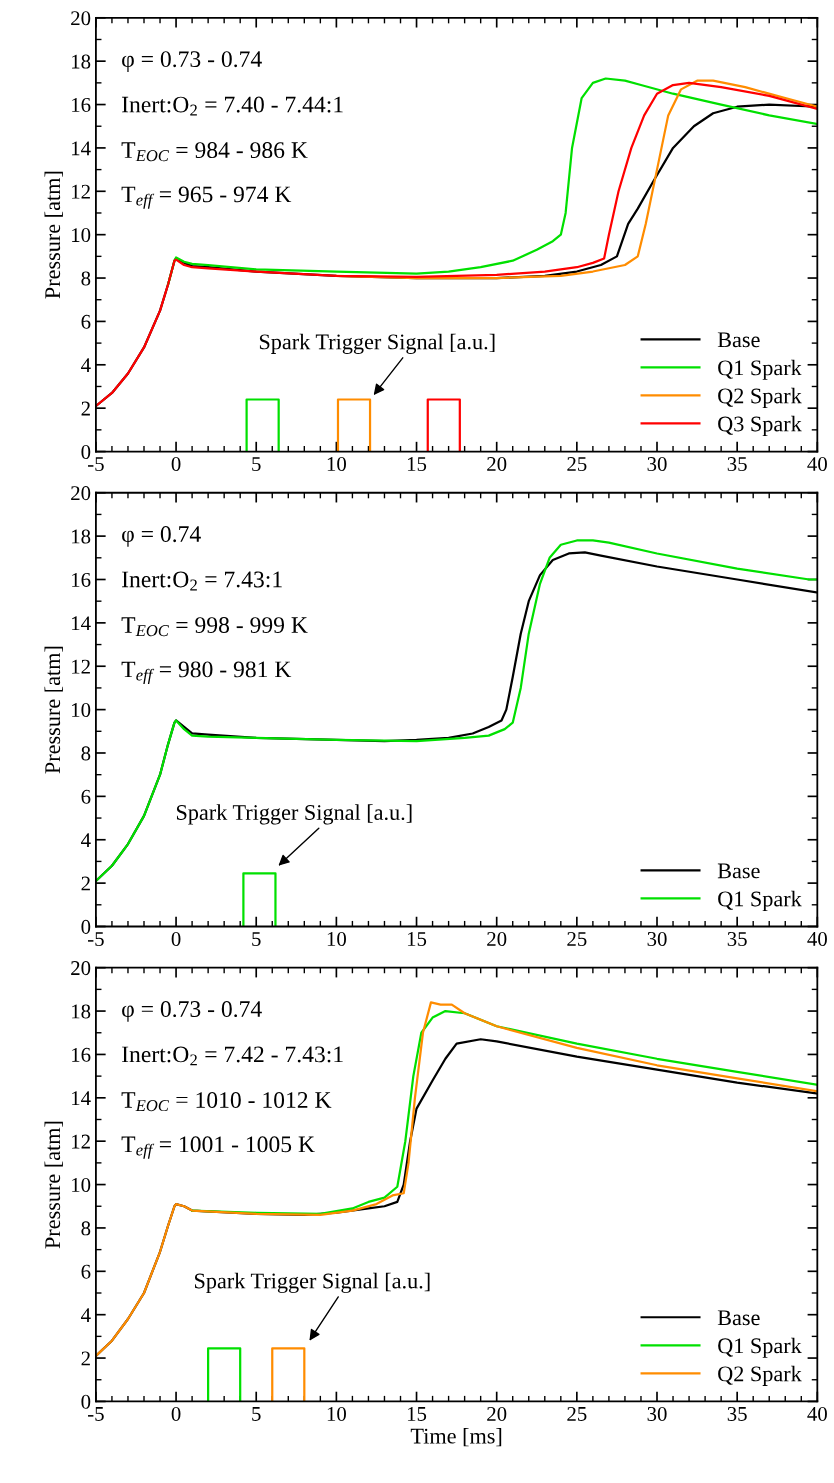 The height and width of the screenshot is (1483, 834). I want to click on annotation: Inert:O$_{2}$ = 7.42 - 7.43:1, so click(232, 1056).